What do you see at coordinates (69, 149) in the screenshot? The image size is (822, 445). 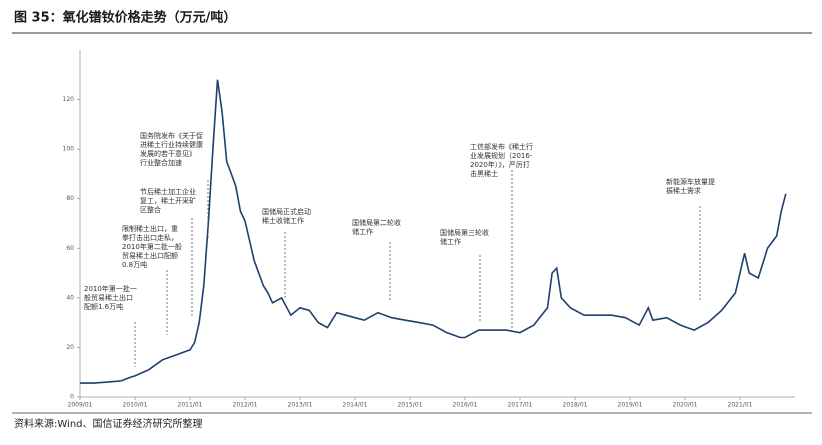 I see `y-tick-label: 100` at bounding box center [69, 149].